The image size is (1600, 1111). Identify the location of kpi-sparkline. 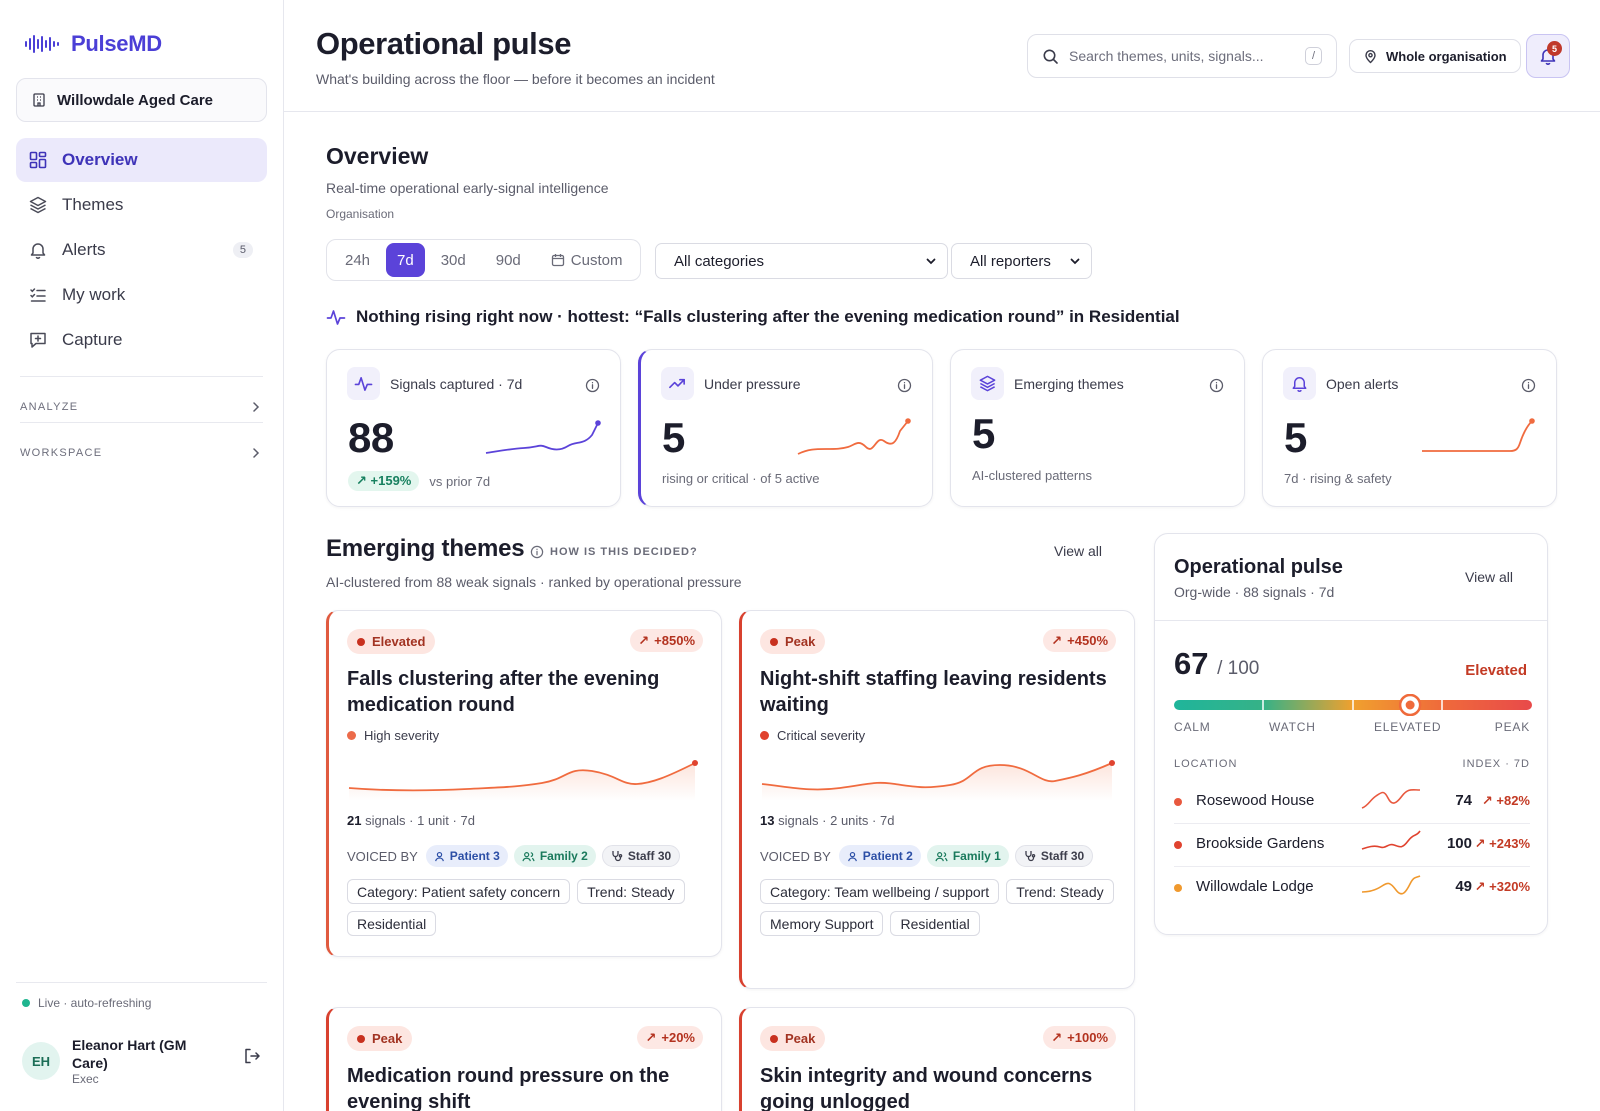
(854, 436).